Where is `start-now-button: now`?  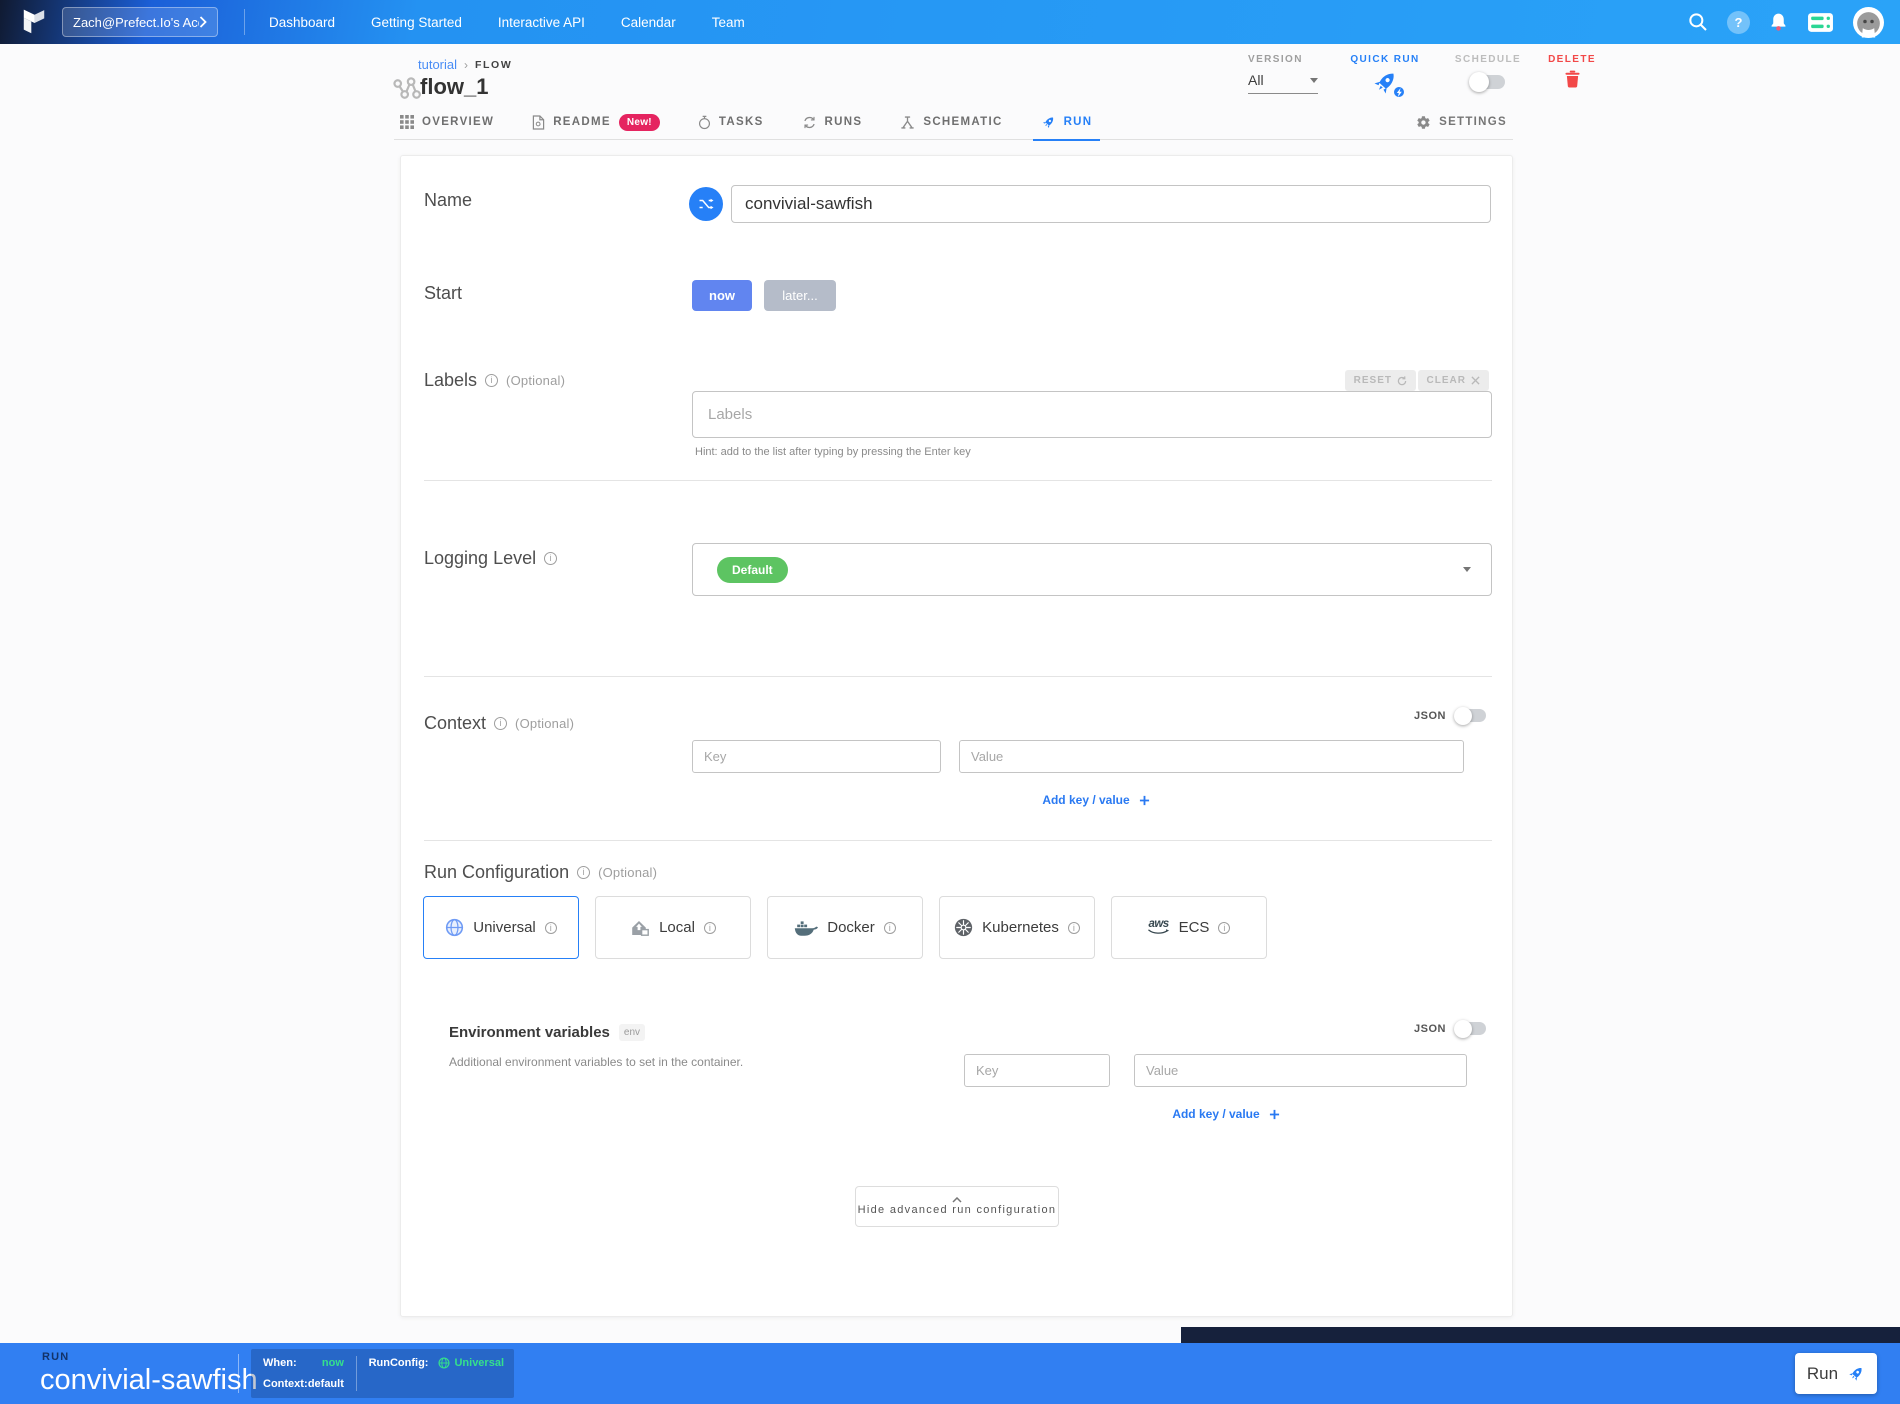 start-now-button: now is located at coordinates (722, 295).